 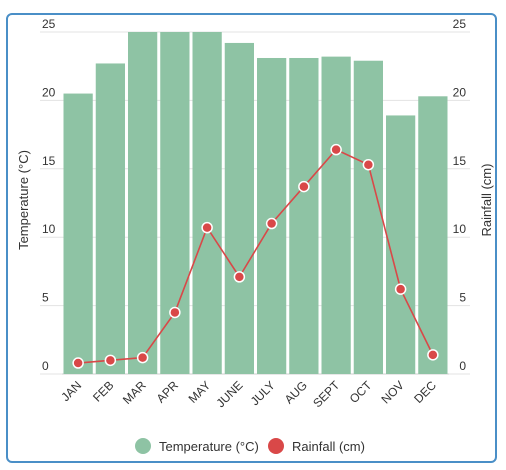 What do you see at coordinates (460, 161) in the screenshot?
I see `right-tick-label: 15` at bounding box center [460, 161].